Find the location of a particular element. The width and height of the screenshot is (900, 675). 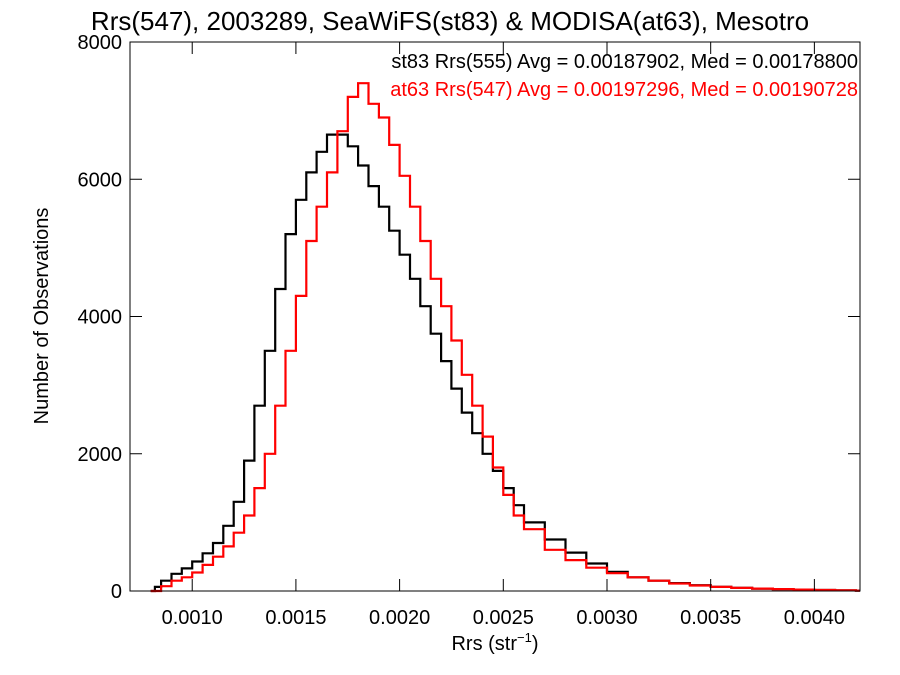

x-tick-label: 0.0025 is located at coordinates (503, 618).